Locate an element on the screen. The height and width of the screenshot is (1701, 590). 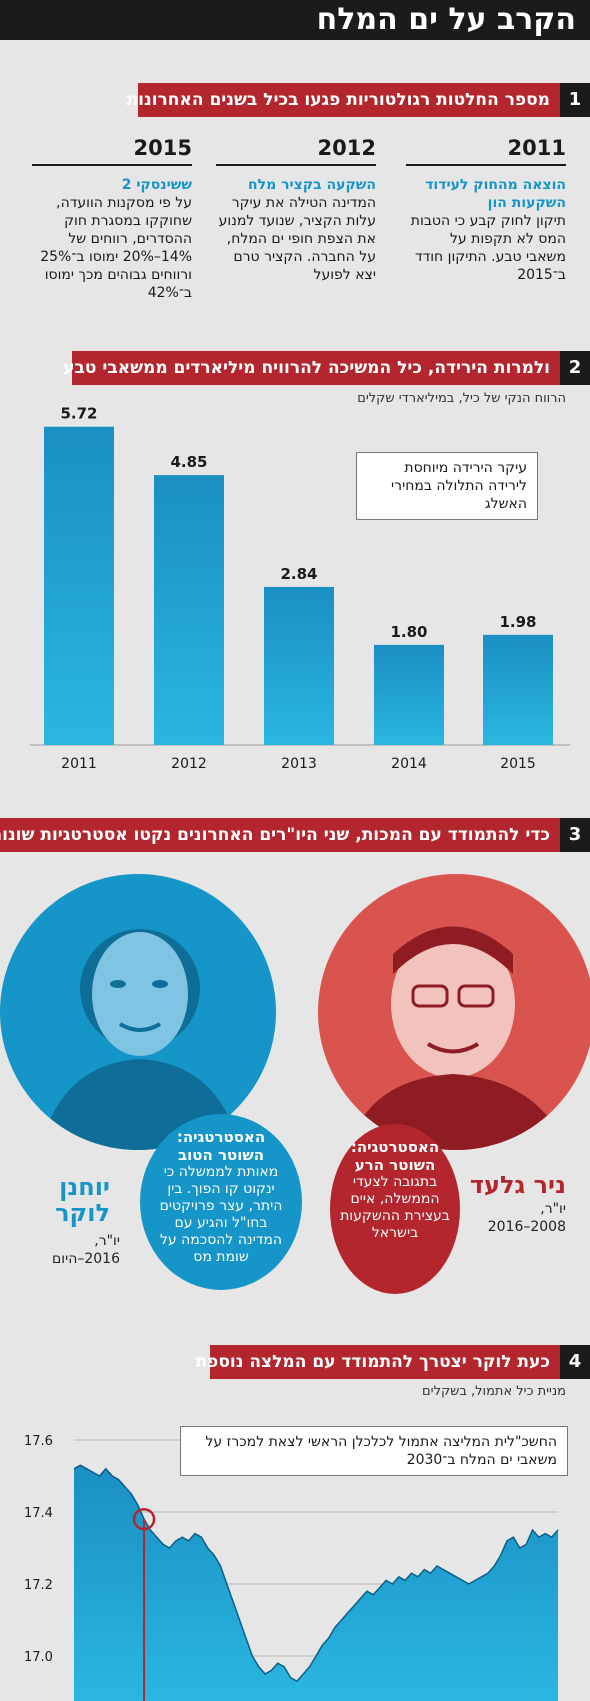
bar-value-label: 2.84 is located at coordinates (298, 574).